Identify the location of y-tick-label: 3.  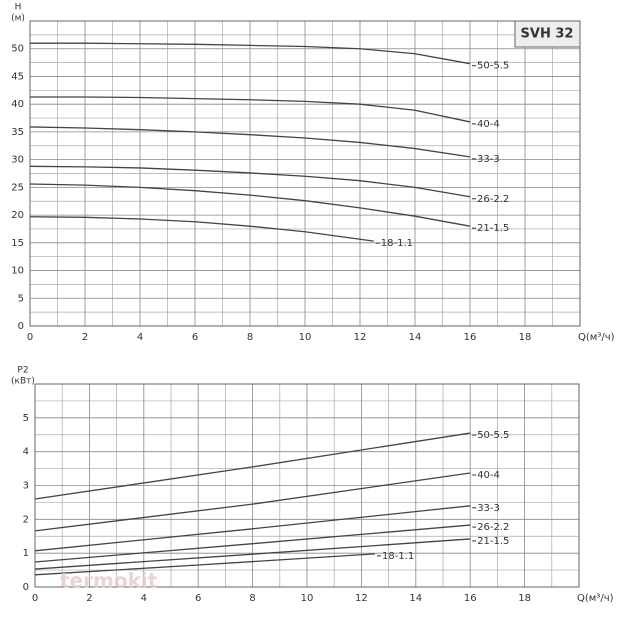
(26, 486).